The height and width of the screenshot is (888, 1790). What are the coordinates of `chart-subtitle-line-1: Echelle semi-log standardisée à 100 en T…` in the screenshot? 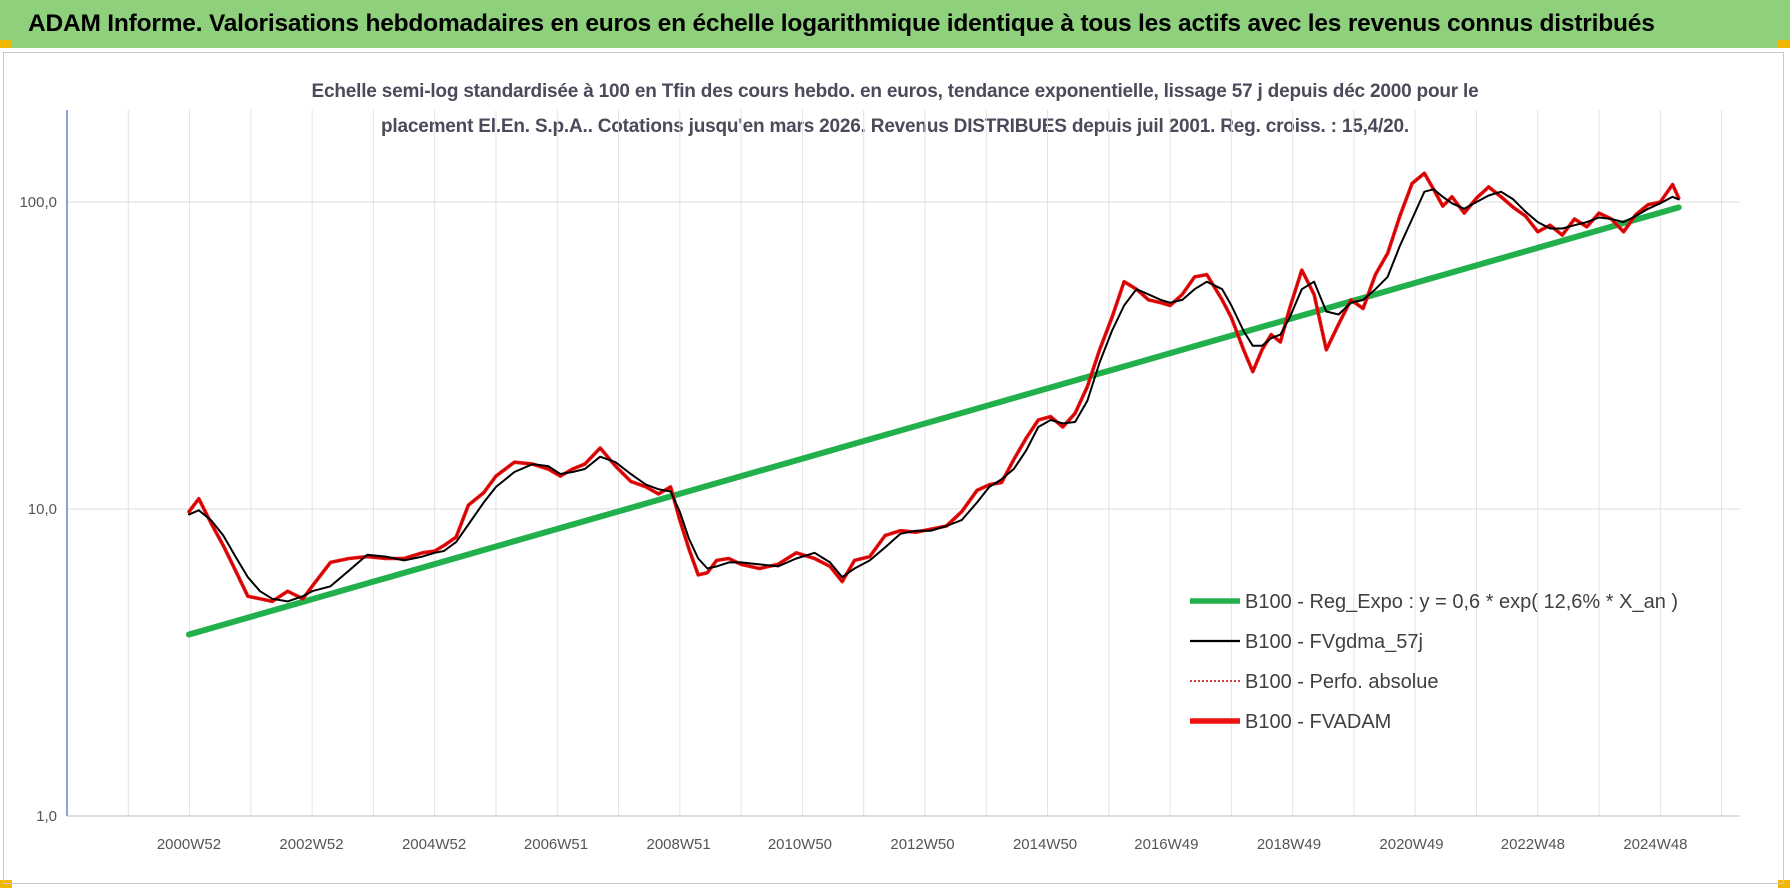 It's located at (895, 91).